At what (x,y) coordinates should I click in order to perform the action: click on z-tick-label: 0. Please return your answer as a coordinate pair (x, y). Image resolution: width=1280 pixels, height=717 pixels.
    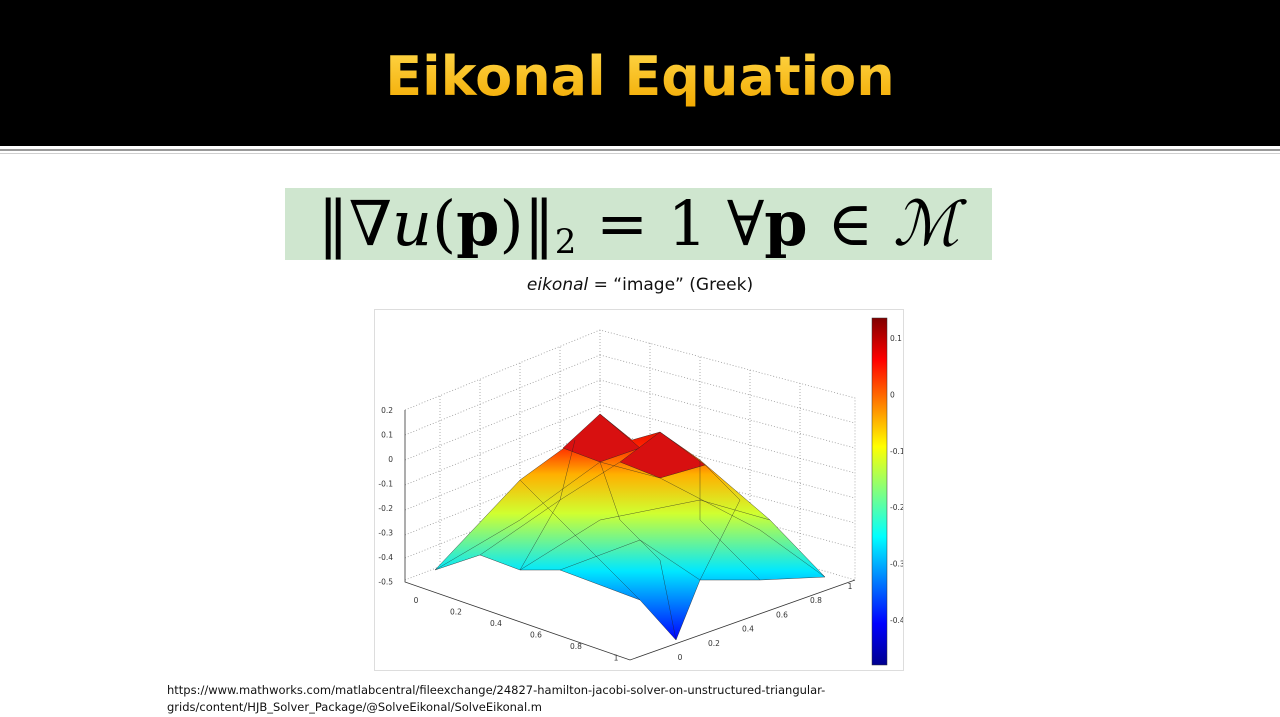
    Looking at the image, I should click on (390, 459).